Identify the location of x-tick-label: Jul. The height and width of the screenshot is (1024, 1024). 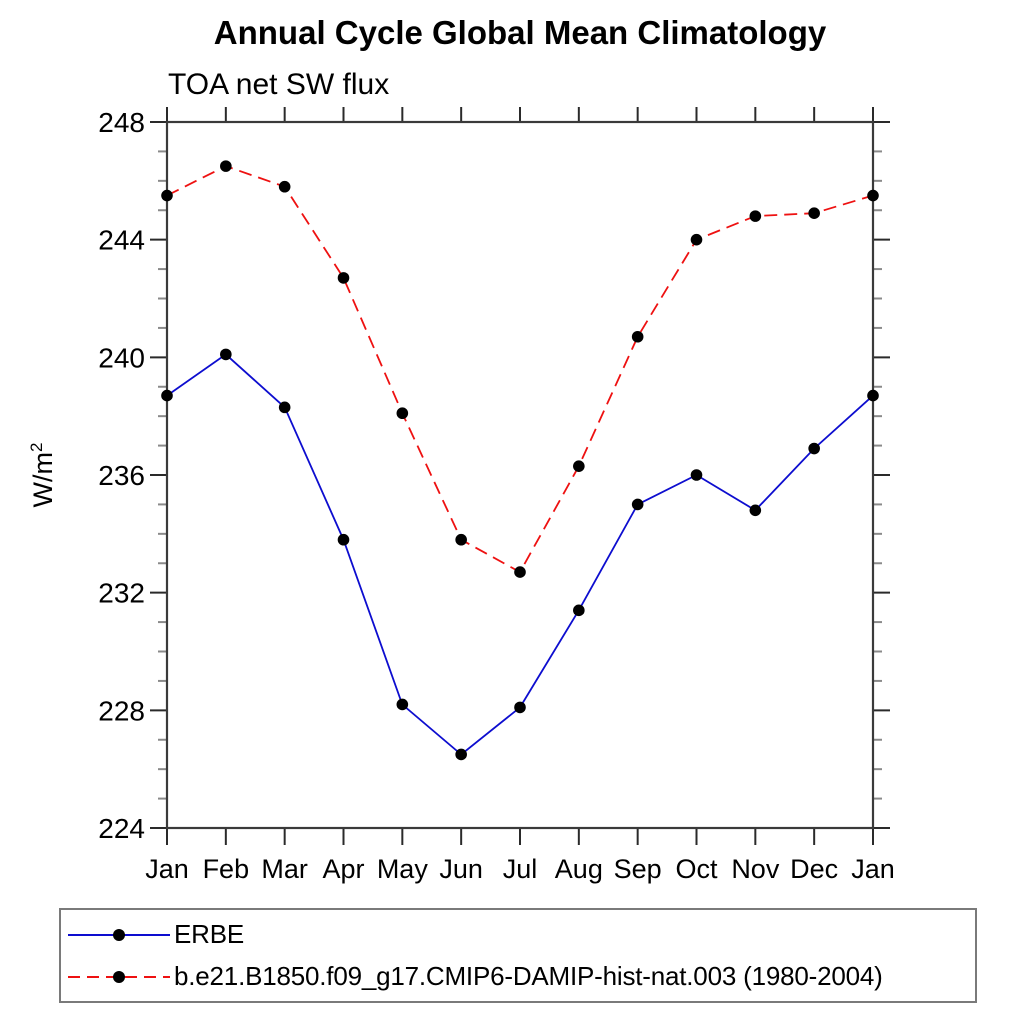
(520, 869).